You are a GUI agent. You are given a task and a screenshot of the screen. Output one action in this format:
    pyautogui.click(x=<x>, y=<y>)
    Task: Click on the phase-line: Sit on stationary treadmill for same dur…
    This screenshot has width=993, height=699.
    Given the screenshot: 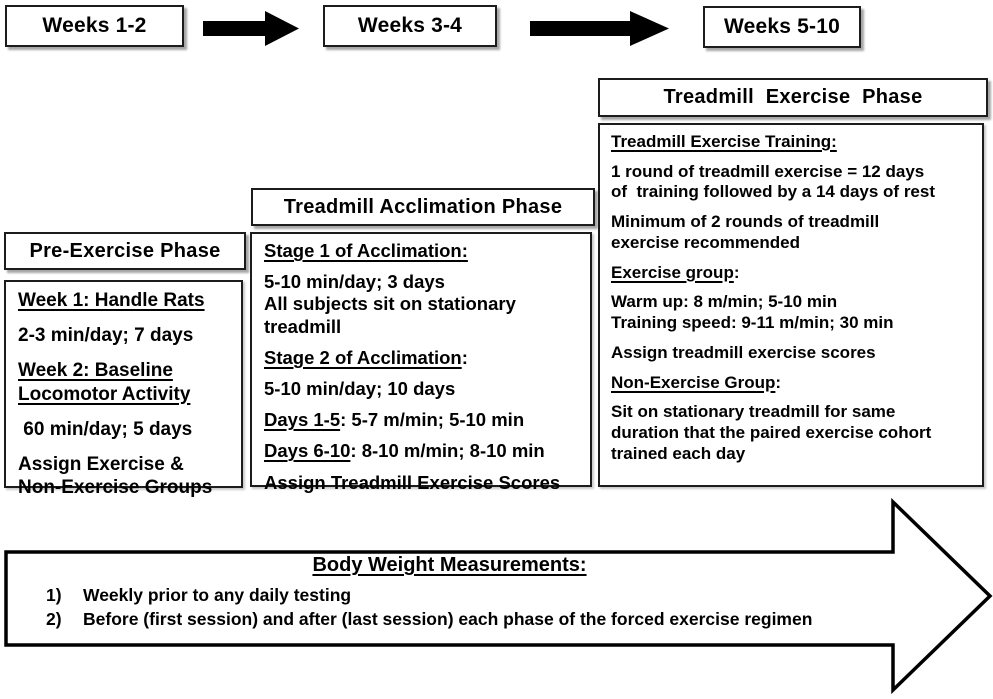 What is the action you would take?
    pyautogui.click(x=771, y=432)
    